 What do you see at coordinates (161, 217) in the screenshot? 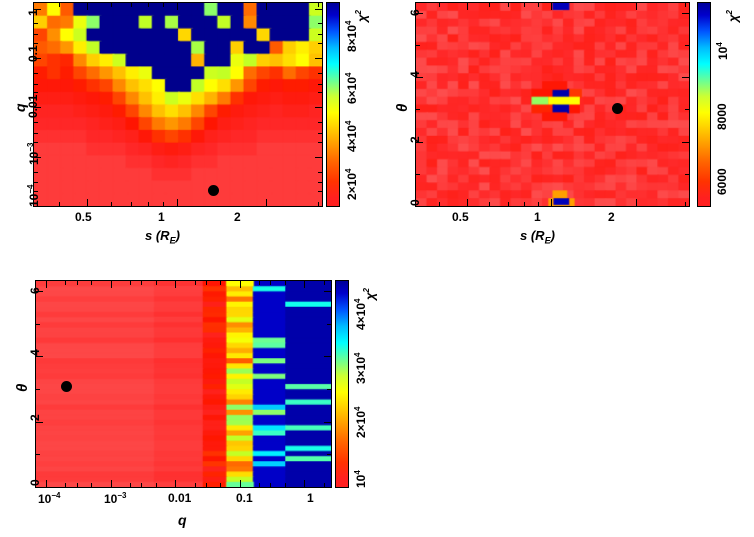
I see `panel-s-q-xtick-1: 1` at bounding box center [161, 217].